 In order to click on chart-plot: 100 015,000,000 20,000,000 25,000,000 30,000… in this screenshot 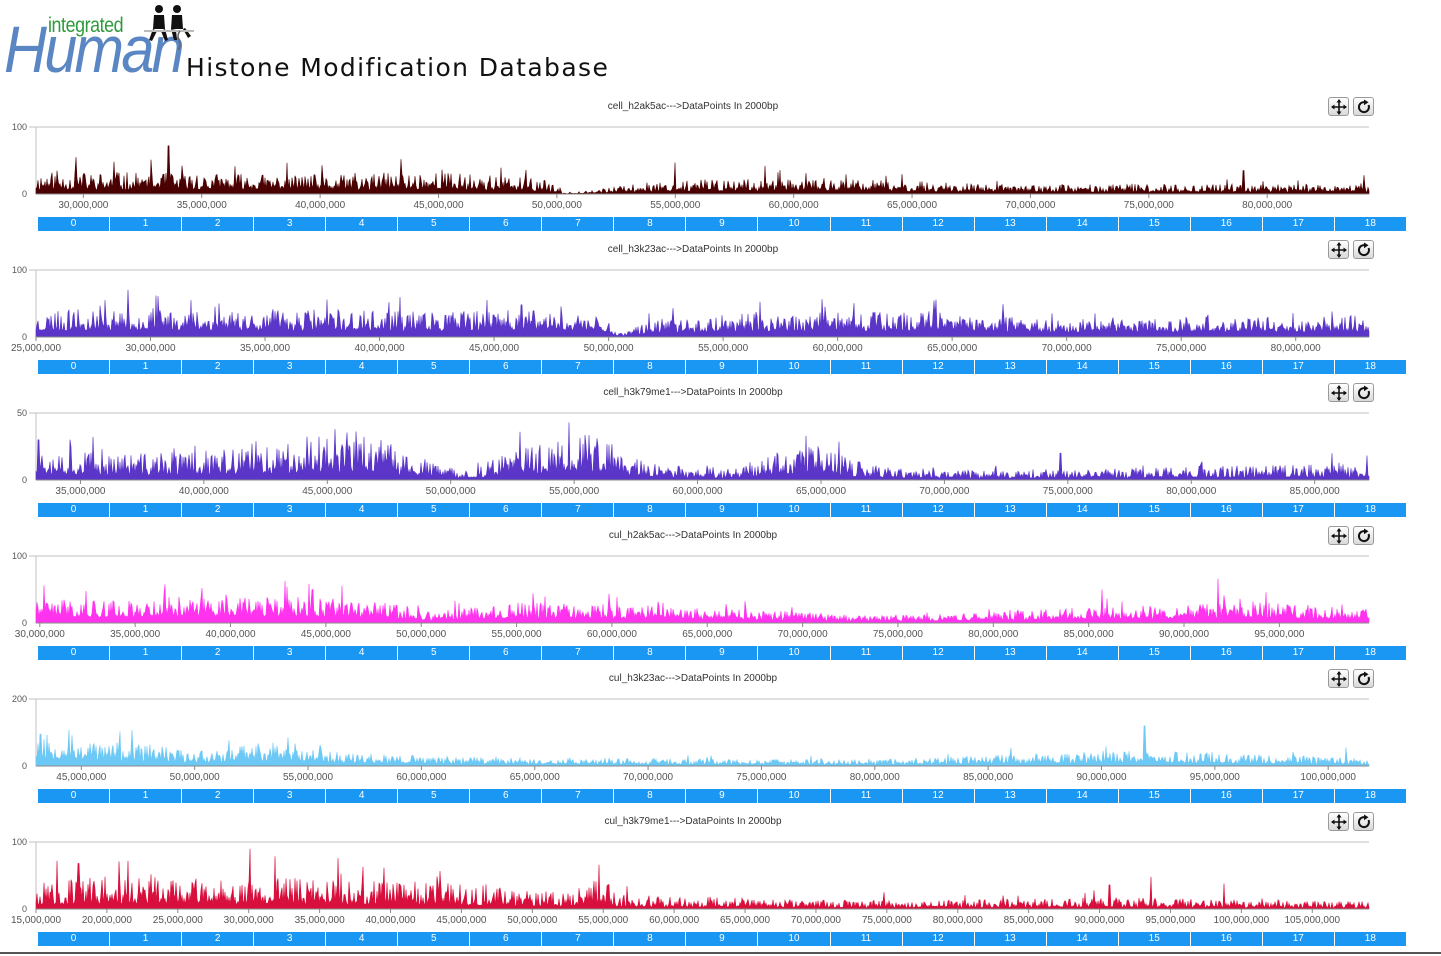, I will do `click(720, 871)`.